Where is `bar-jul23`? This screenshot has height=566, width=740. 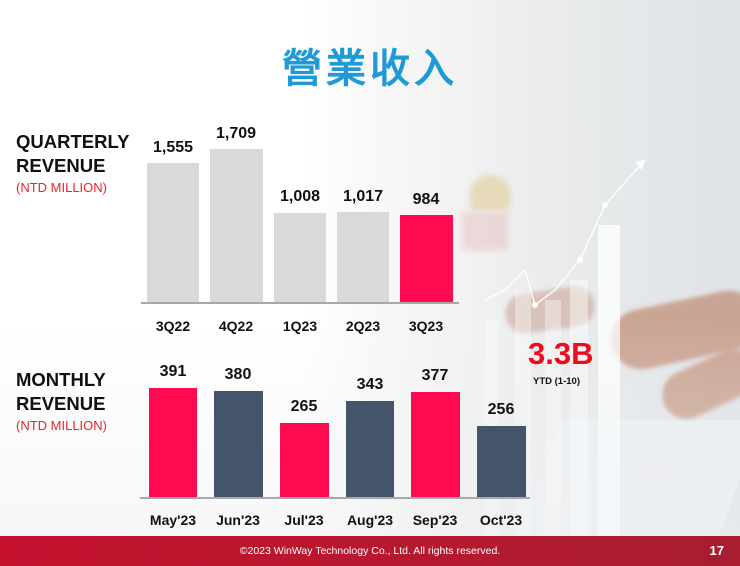
bar-jul23 is located at coordinates (304, 460).